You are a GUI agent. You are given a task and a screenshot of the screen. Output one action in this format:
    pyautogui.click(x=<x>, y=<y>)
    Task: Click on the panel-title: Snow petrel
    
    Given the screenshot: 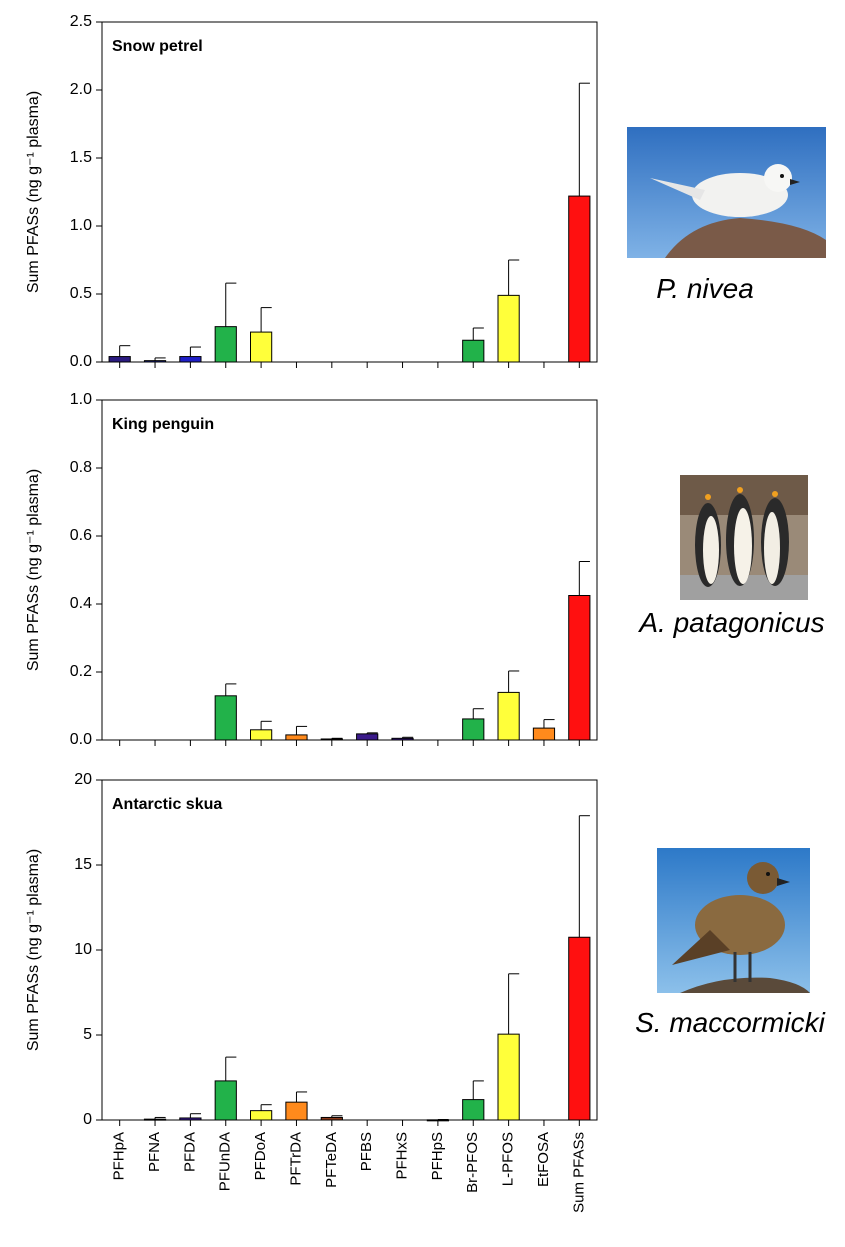 What is the action you would take?
    pyautogui.click(x=157, y=46)
    